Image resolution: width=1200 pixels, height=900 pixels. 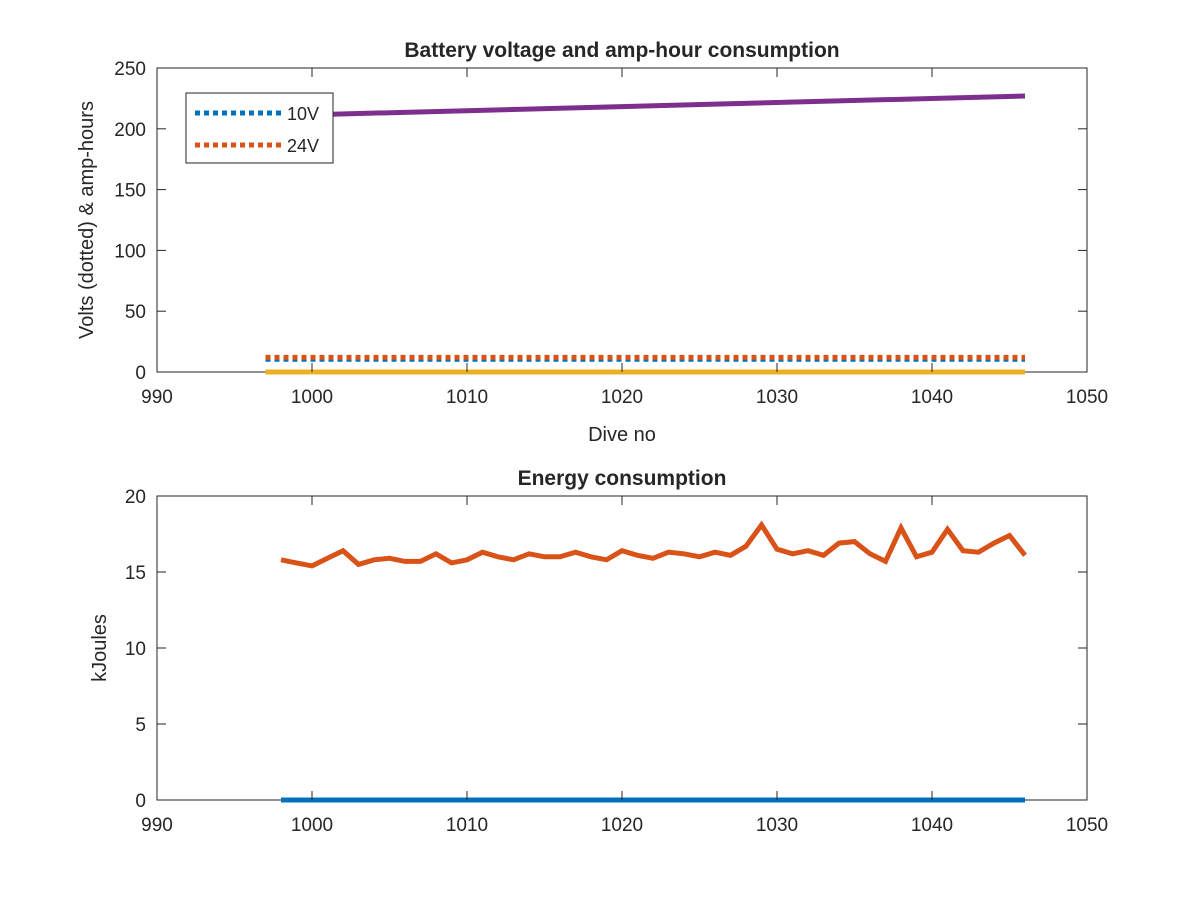 What do you see at coordinates (135, 649) in the screenshot?
I see `y-tick-label: 10` at bounding box center [135, 649].